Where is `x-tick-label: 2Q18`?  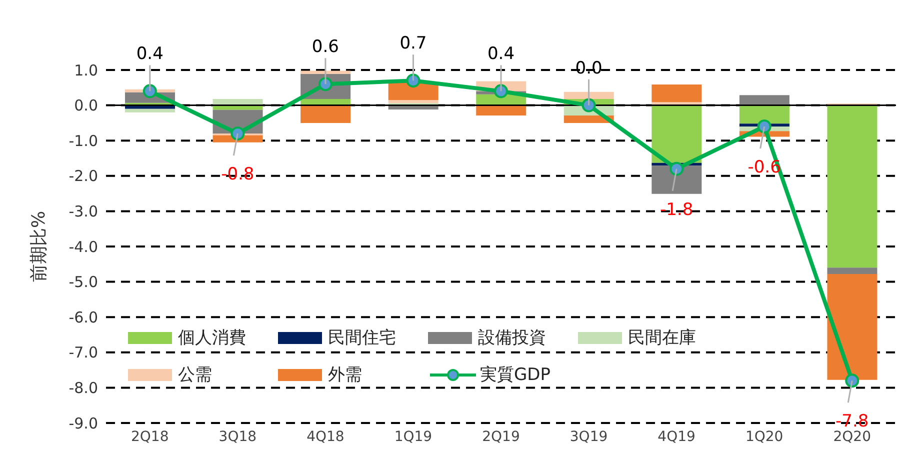 x-tick-label: 2Q18 is located at coordinates (150, 436).